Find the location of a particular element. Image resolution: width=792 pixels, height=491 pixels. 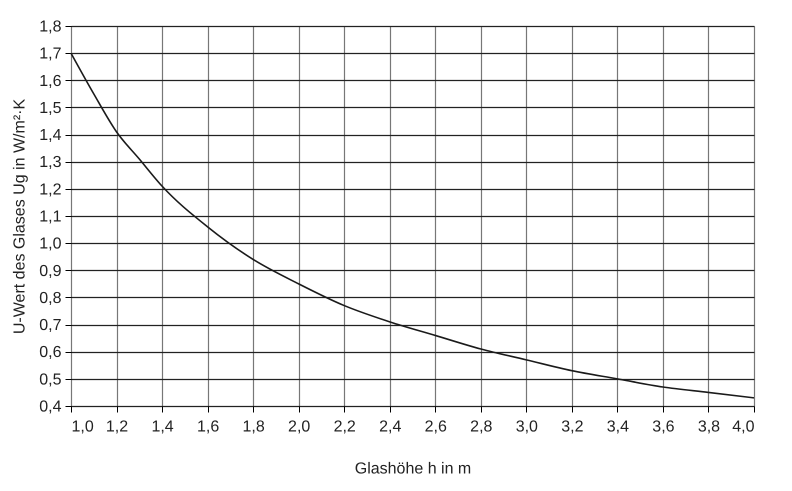

y-tick-label: 1,0 is located at coordinates (50, 244).